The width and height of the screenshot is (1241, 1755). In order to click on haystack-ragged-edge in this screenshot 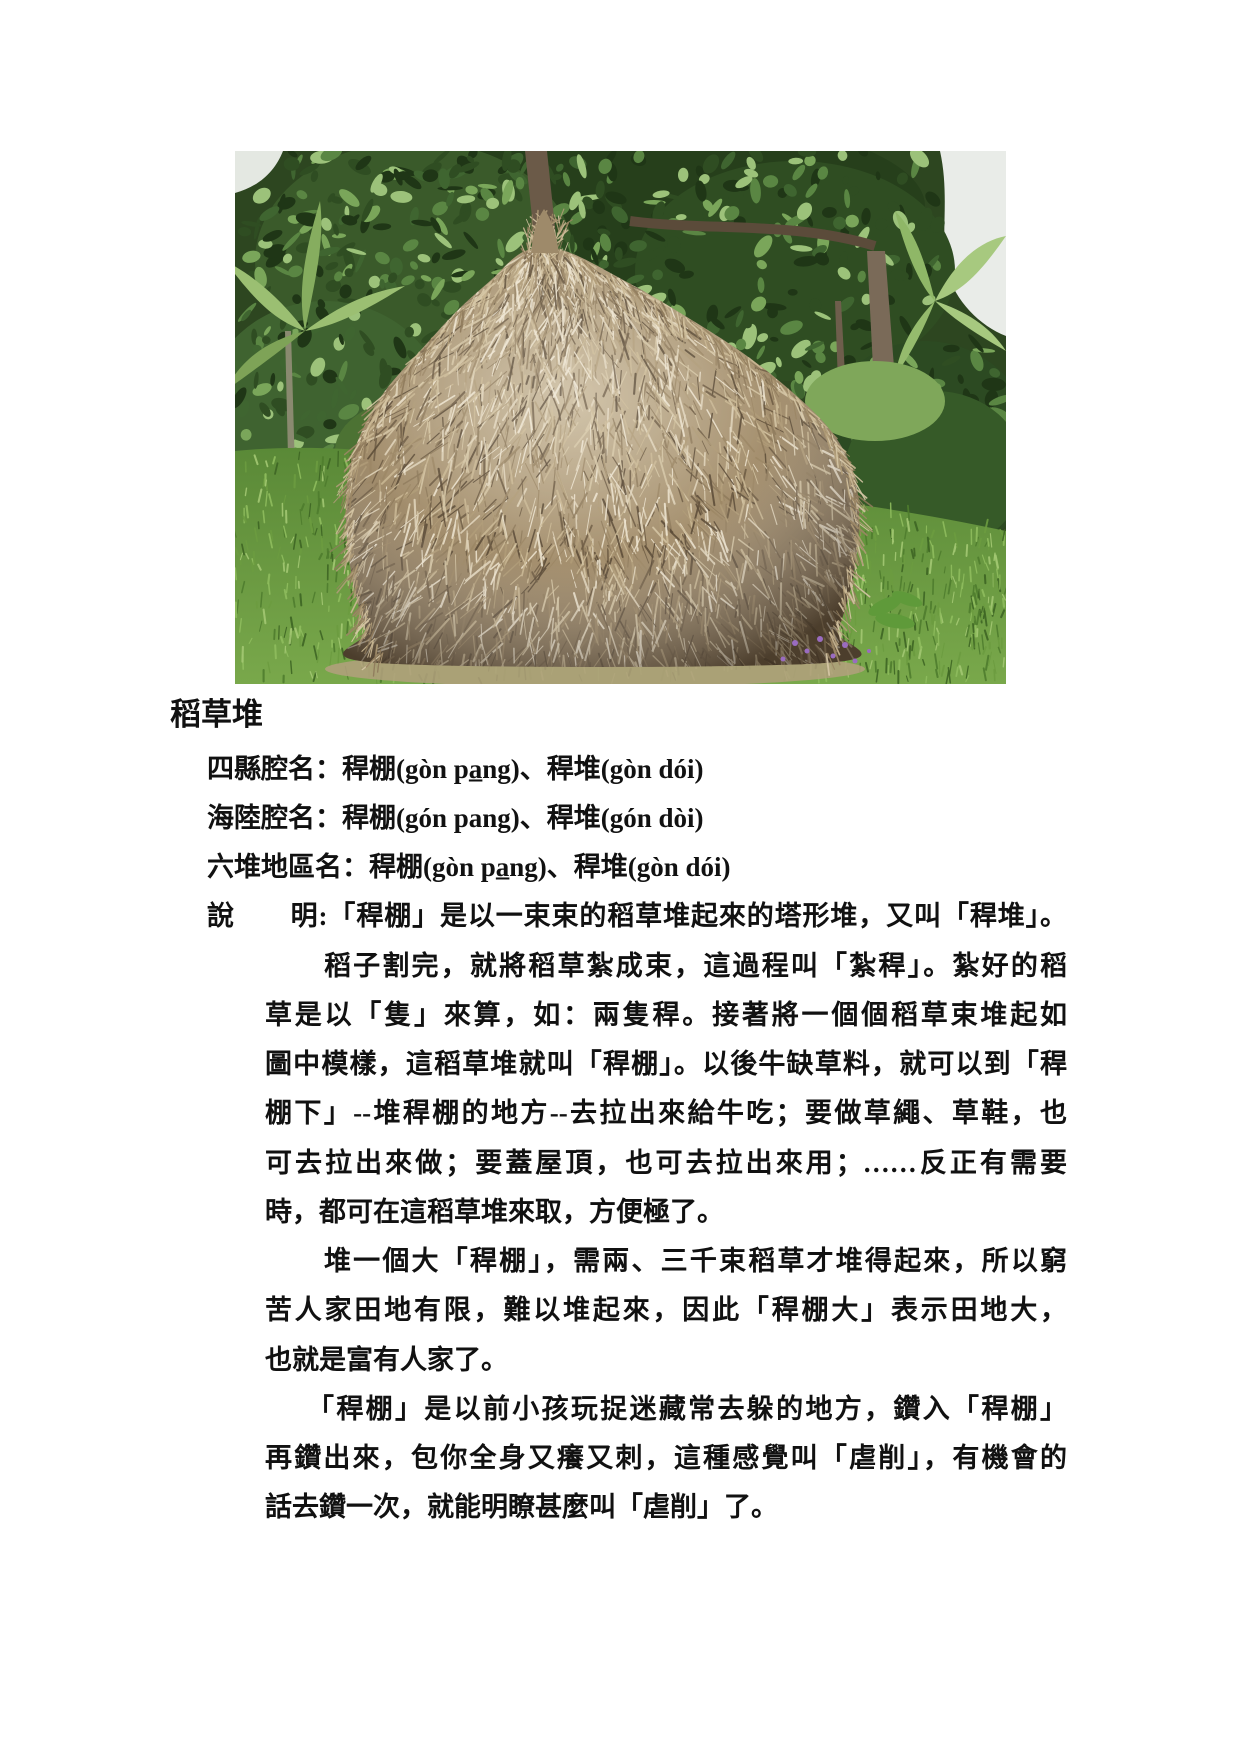, I will do `click(601, 442)`.